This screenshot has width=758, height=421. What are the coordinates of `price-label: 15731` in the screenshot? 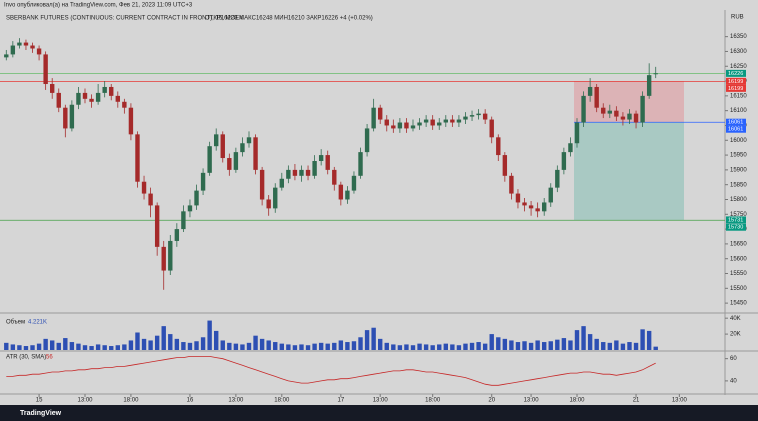 It's located at (735, 220).